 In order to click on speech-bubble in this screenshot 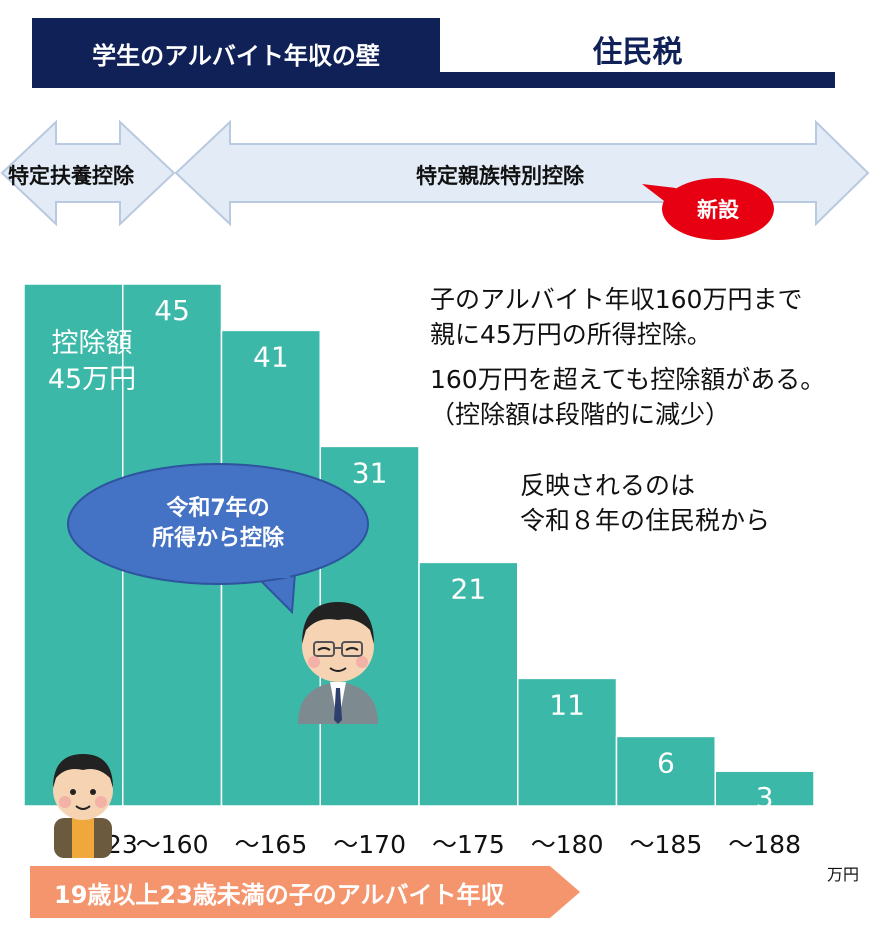, I will do `click(218, 524)`.